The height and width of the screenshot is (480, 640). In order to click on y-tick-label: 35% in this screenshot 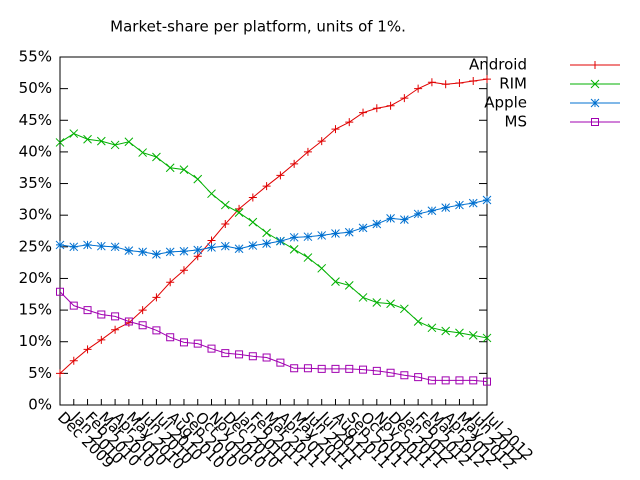, I will do `click(35, 183)`.